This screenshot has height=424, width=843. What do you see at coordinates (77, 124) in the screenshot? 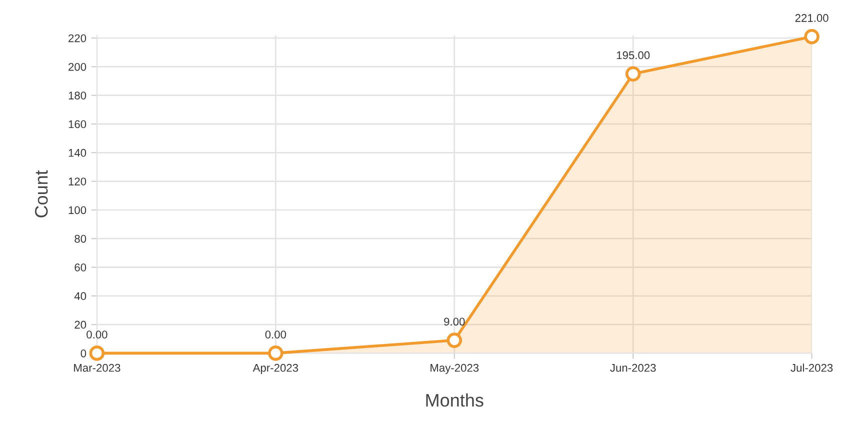
I see `y-tick-label: 160` at bounding box center [77, 124].